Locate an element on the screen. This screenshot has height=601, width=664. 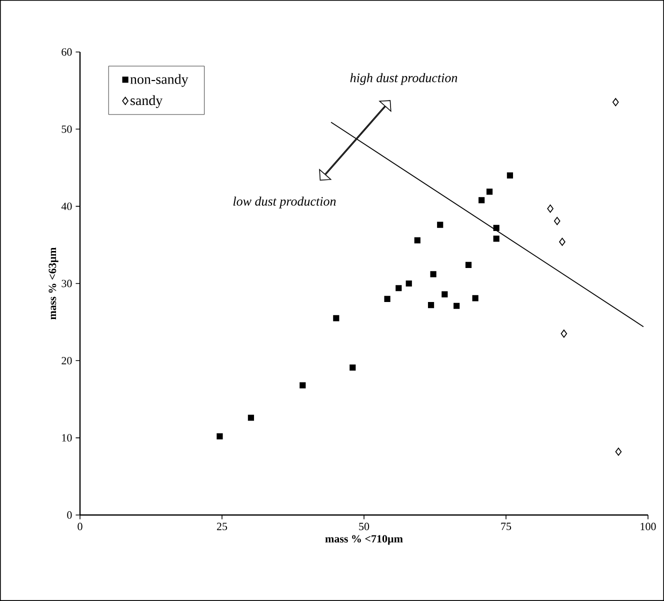
x-tick-label: 75 is located at coordinates (506, 526).